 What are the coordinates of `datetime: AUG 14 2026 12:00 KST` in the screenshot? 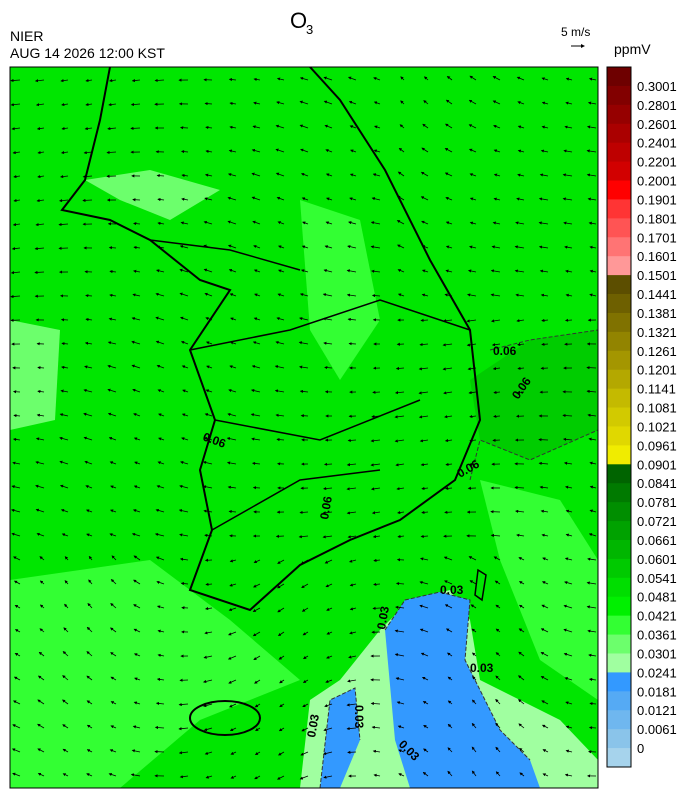 It's located at (87, 53).